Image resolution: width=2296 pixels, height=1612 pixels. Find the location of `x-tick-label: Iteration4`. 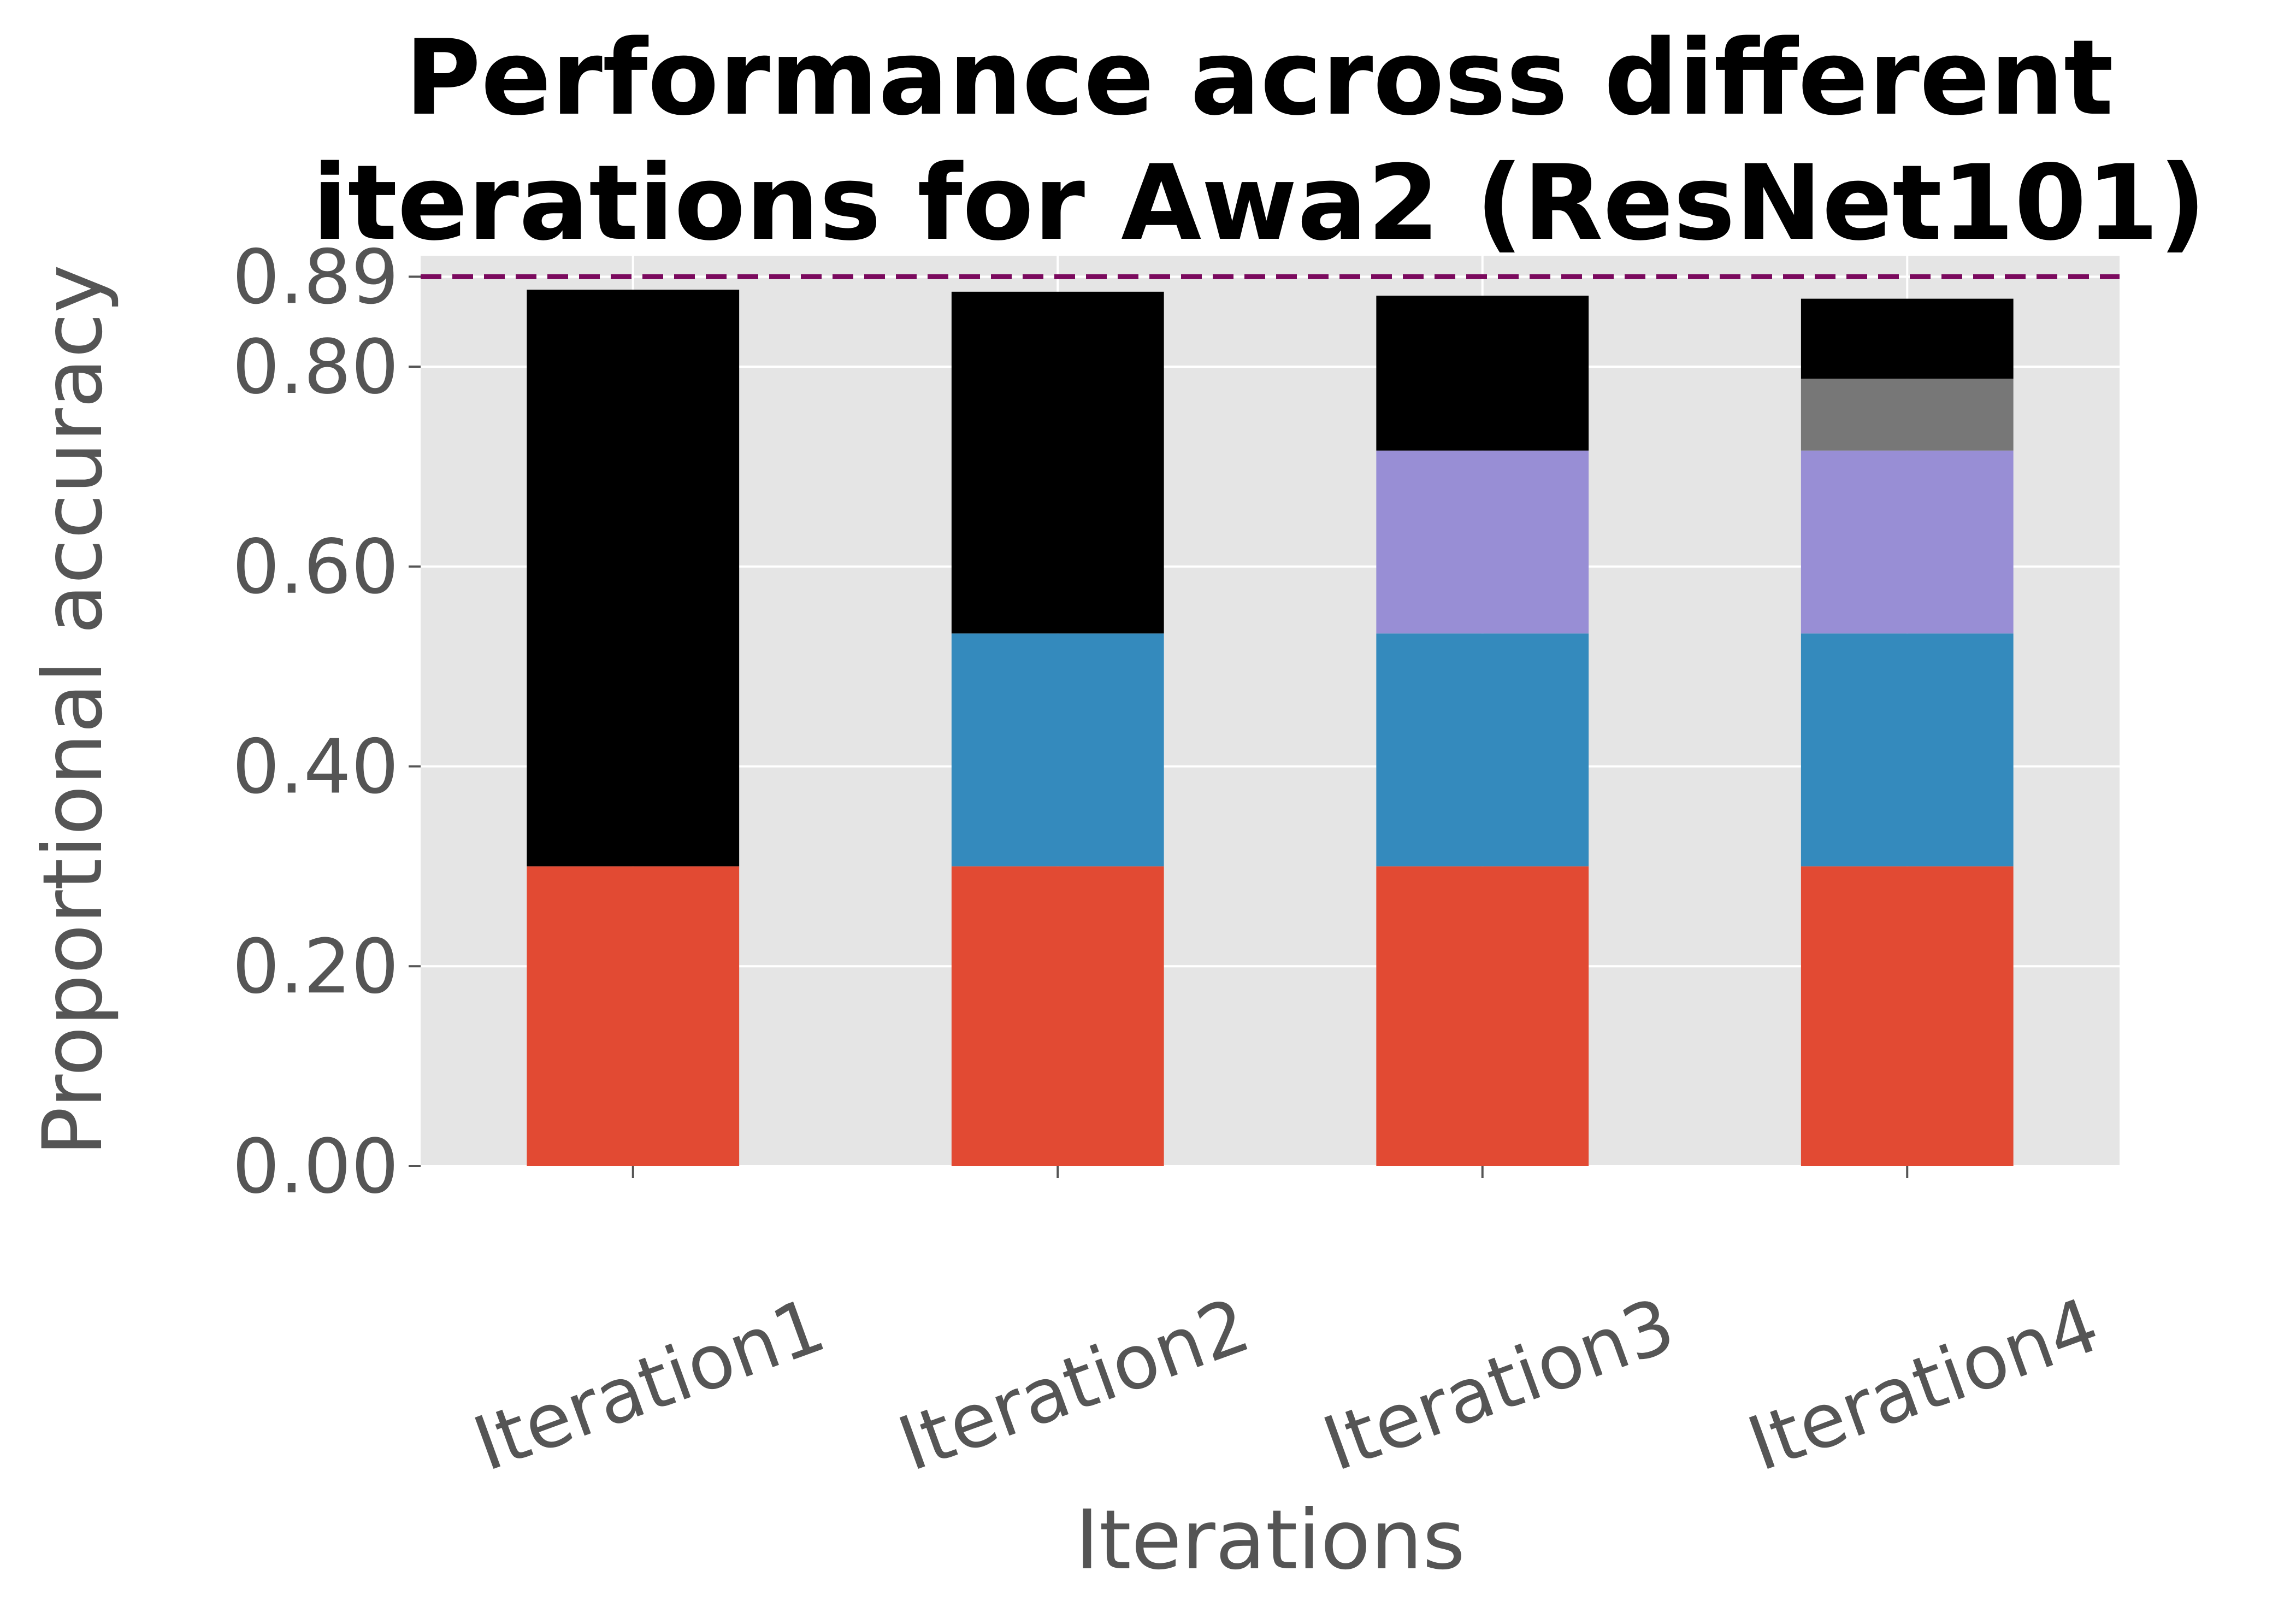

x-tick-label: Iteration4 is located at coordinates (1924, 1386).